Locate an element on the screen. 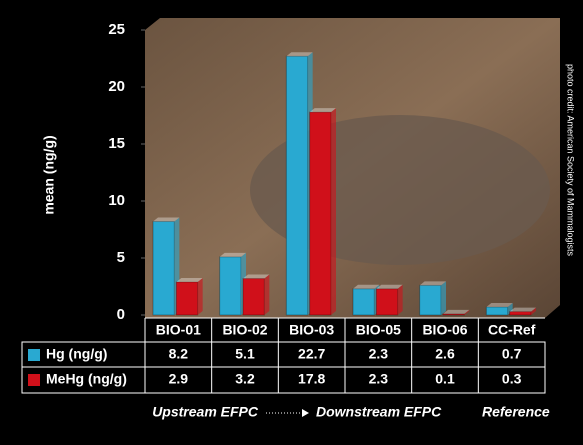 This screenshot has width=583, height=445. table-value: 0.7 is located at coordinates (512, 354).